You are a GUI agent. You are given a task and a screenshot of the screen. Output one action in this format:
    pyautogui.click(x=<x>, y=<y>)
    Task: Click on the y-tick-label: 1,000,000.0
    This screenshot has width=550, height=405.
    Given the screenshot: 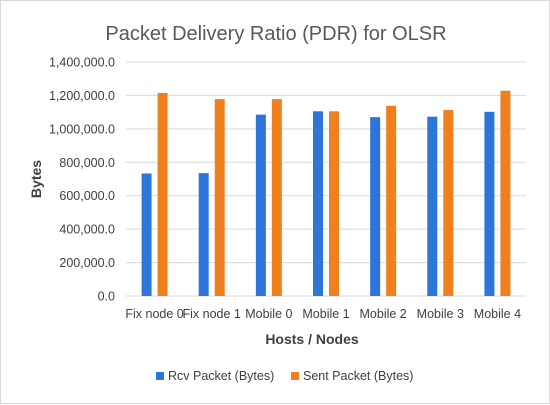 What is the action you would take?
    pyautogui.click(x=82, y=129)
    